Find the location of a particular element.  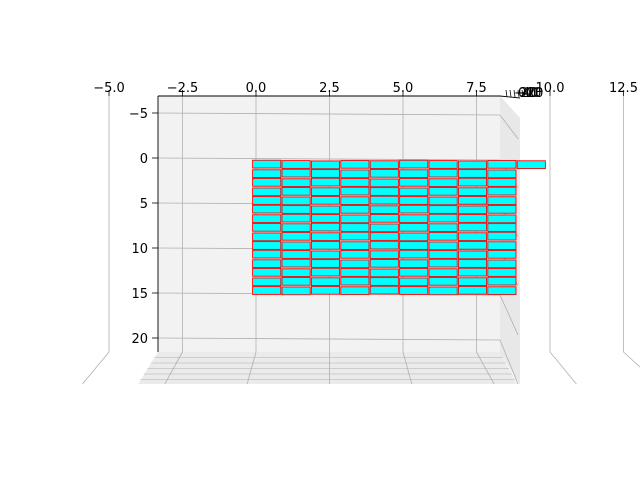

z-tick-label: −40 is located at coordinates (527, 93).